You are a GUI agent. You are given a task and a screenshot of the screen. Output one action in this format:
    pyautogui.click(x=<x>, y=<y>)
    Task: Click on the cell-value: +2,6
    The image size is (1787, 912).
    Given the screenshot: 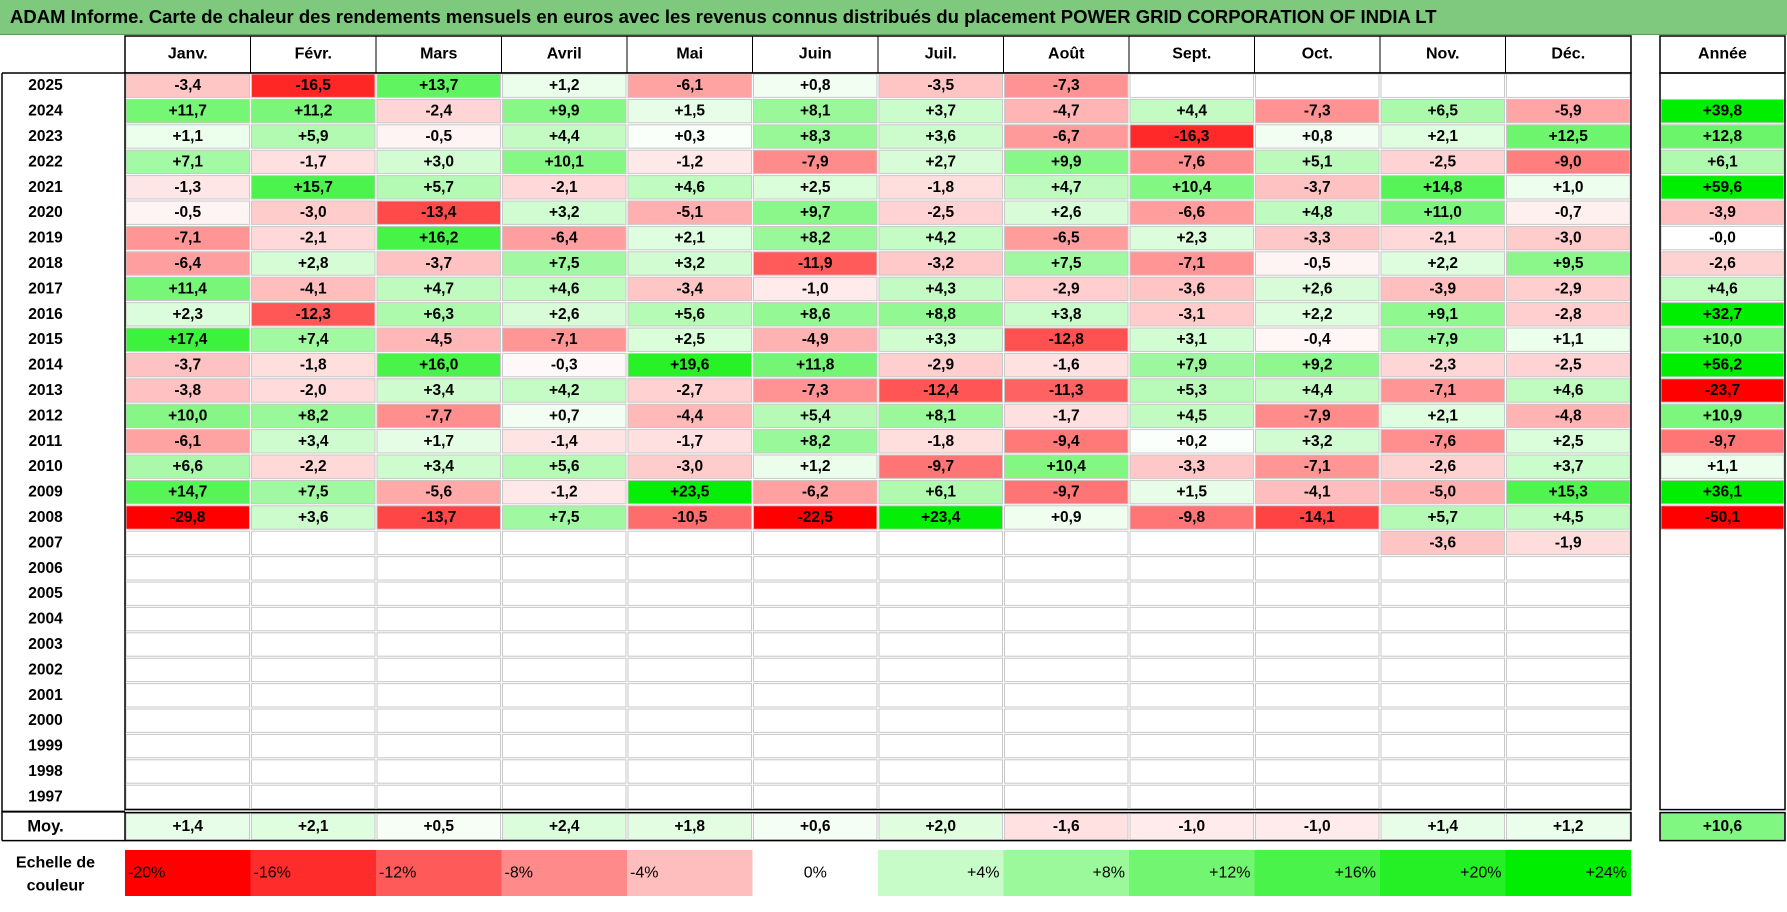 What is the action you would take?
    pyautogui.click(x=1066, y=212)
    